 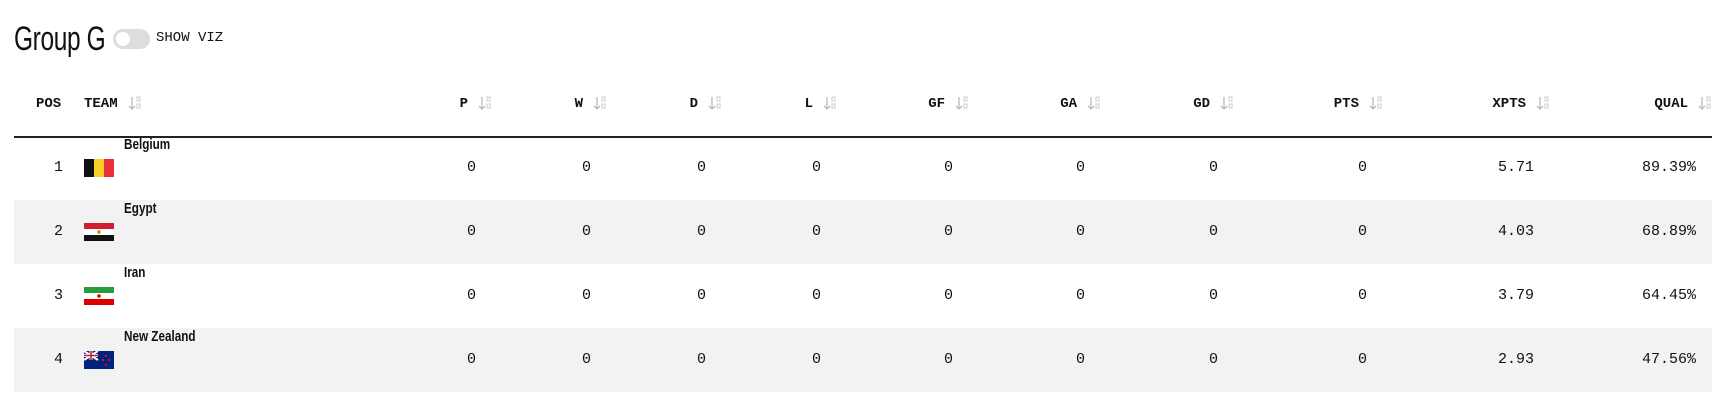 I want to click on column-header: D, so click(x=706, y=104).